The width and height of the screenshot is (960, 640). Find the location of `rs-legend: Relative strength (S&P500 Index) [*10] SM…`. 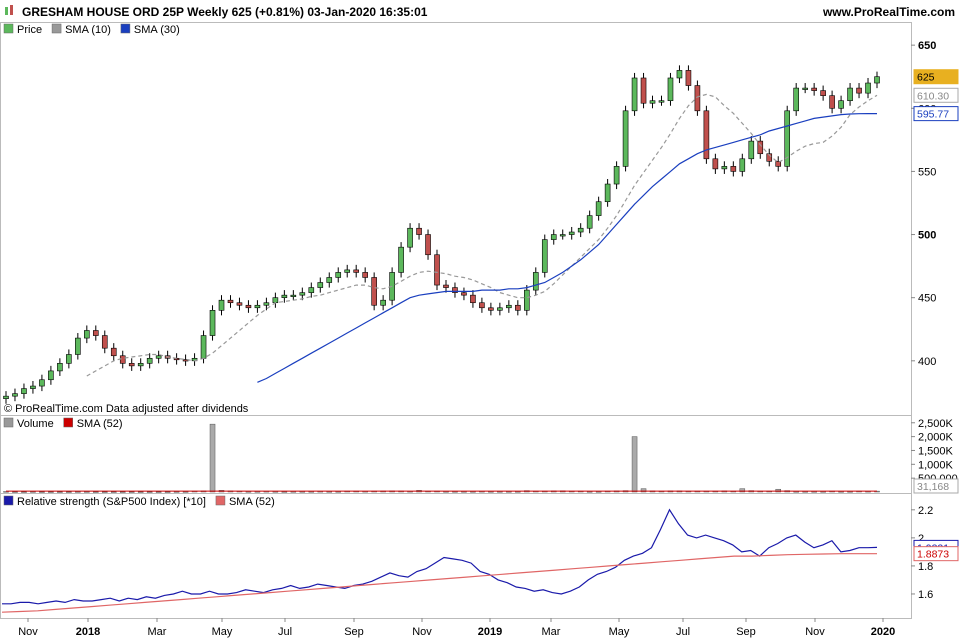

rs-legend: Relative strength (S&P500 Index) [*10] SM… is located at coordinates (139, 501).